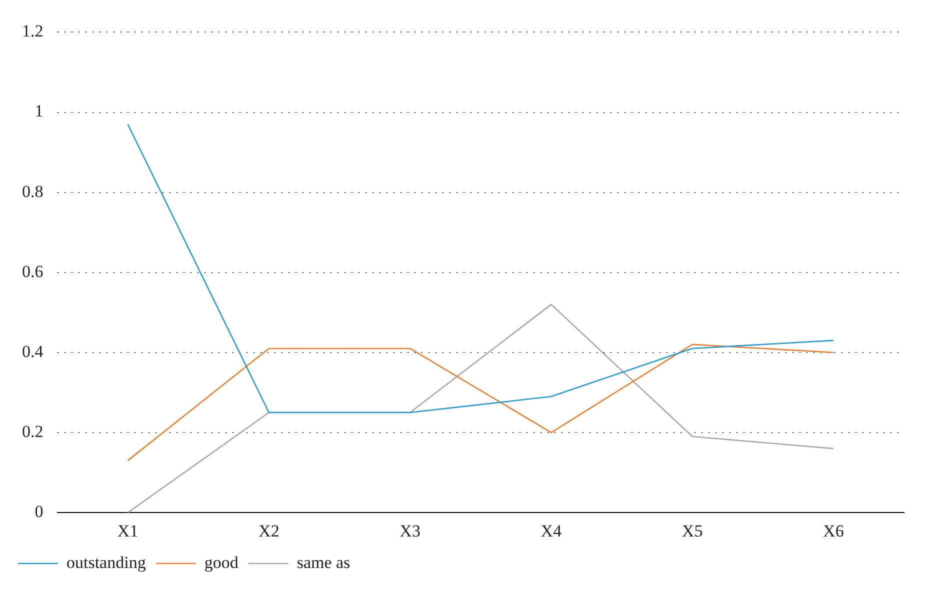  What do you see at coordinates (692, 530) in the screenshot?
I see `x-tick-label: X5` at bounding box center [692, 530].